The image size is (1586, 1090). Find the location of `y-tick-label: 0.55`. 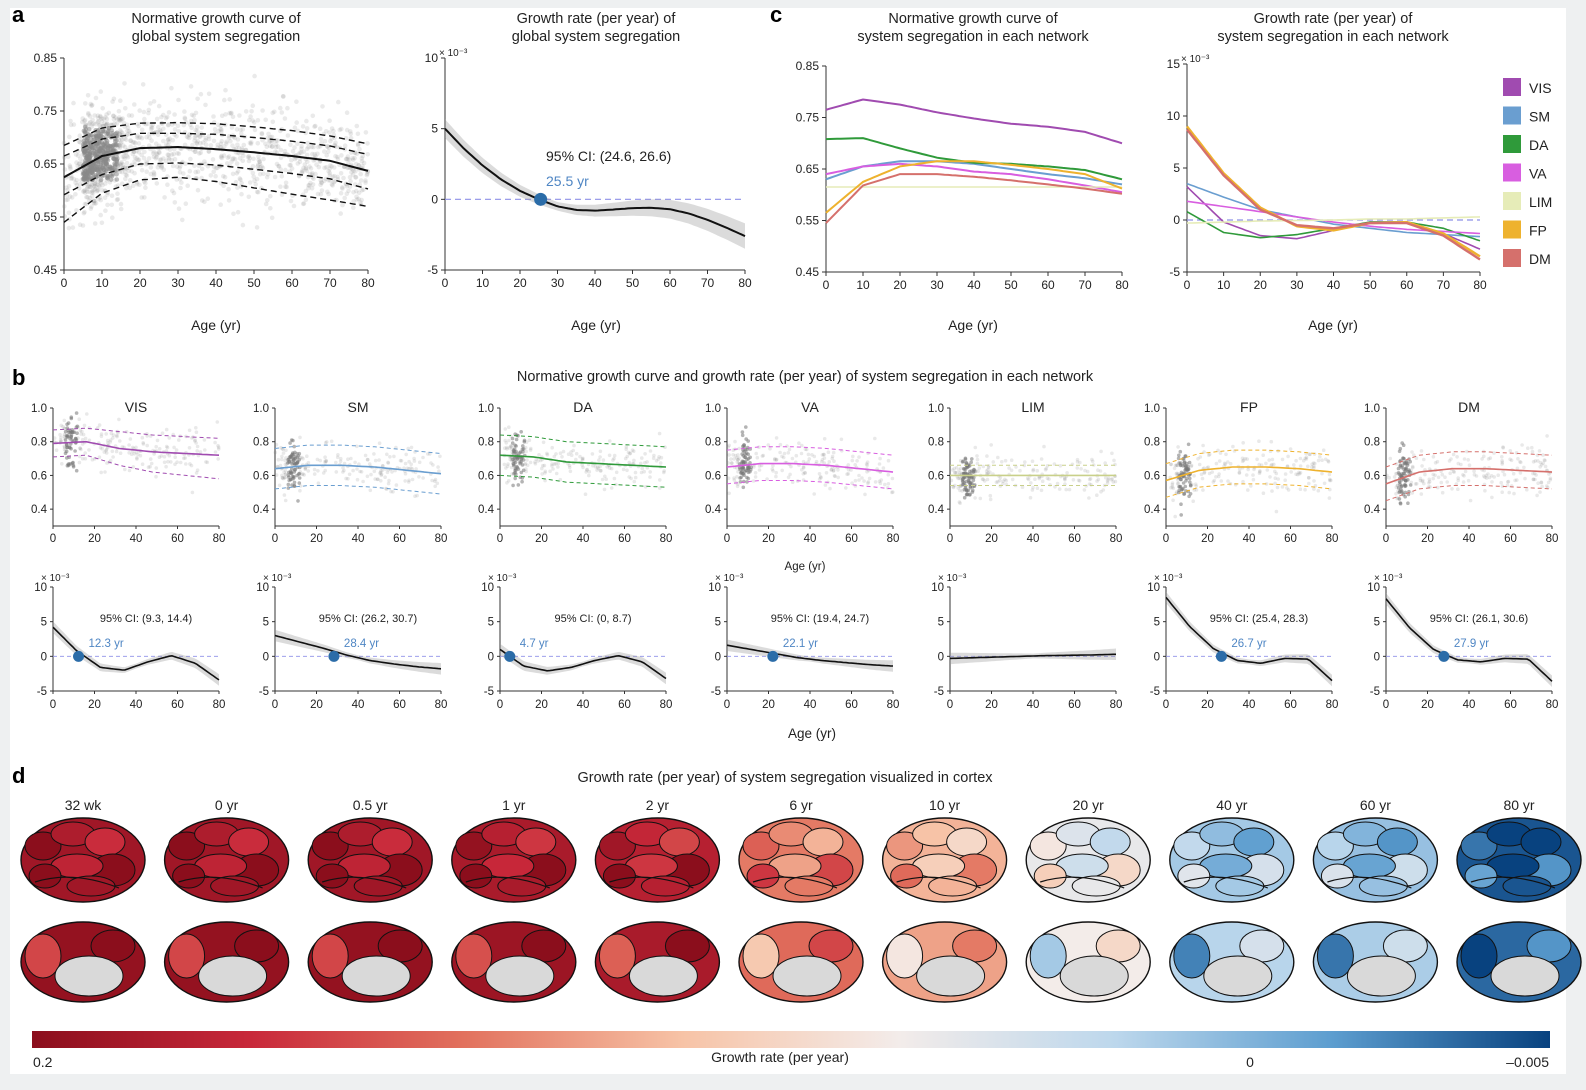

y-tick-label: 0.55 is located at coordinates (808, 221).